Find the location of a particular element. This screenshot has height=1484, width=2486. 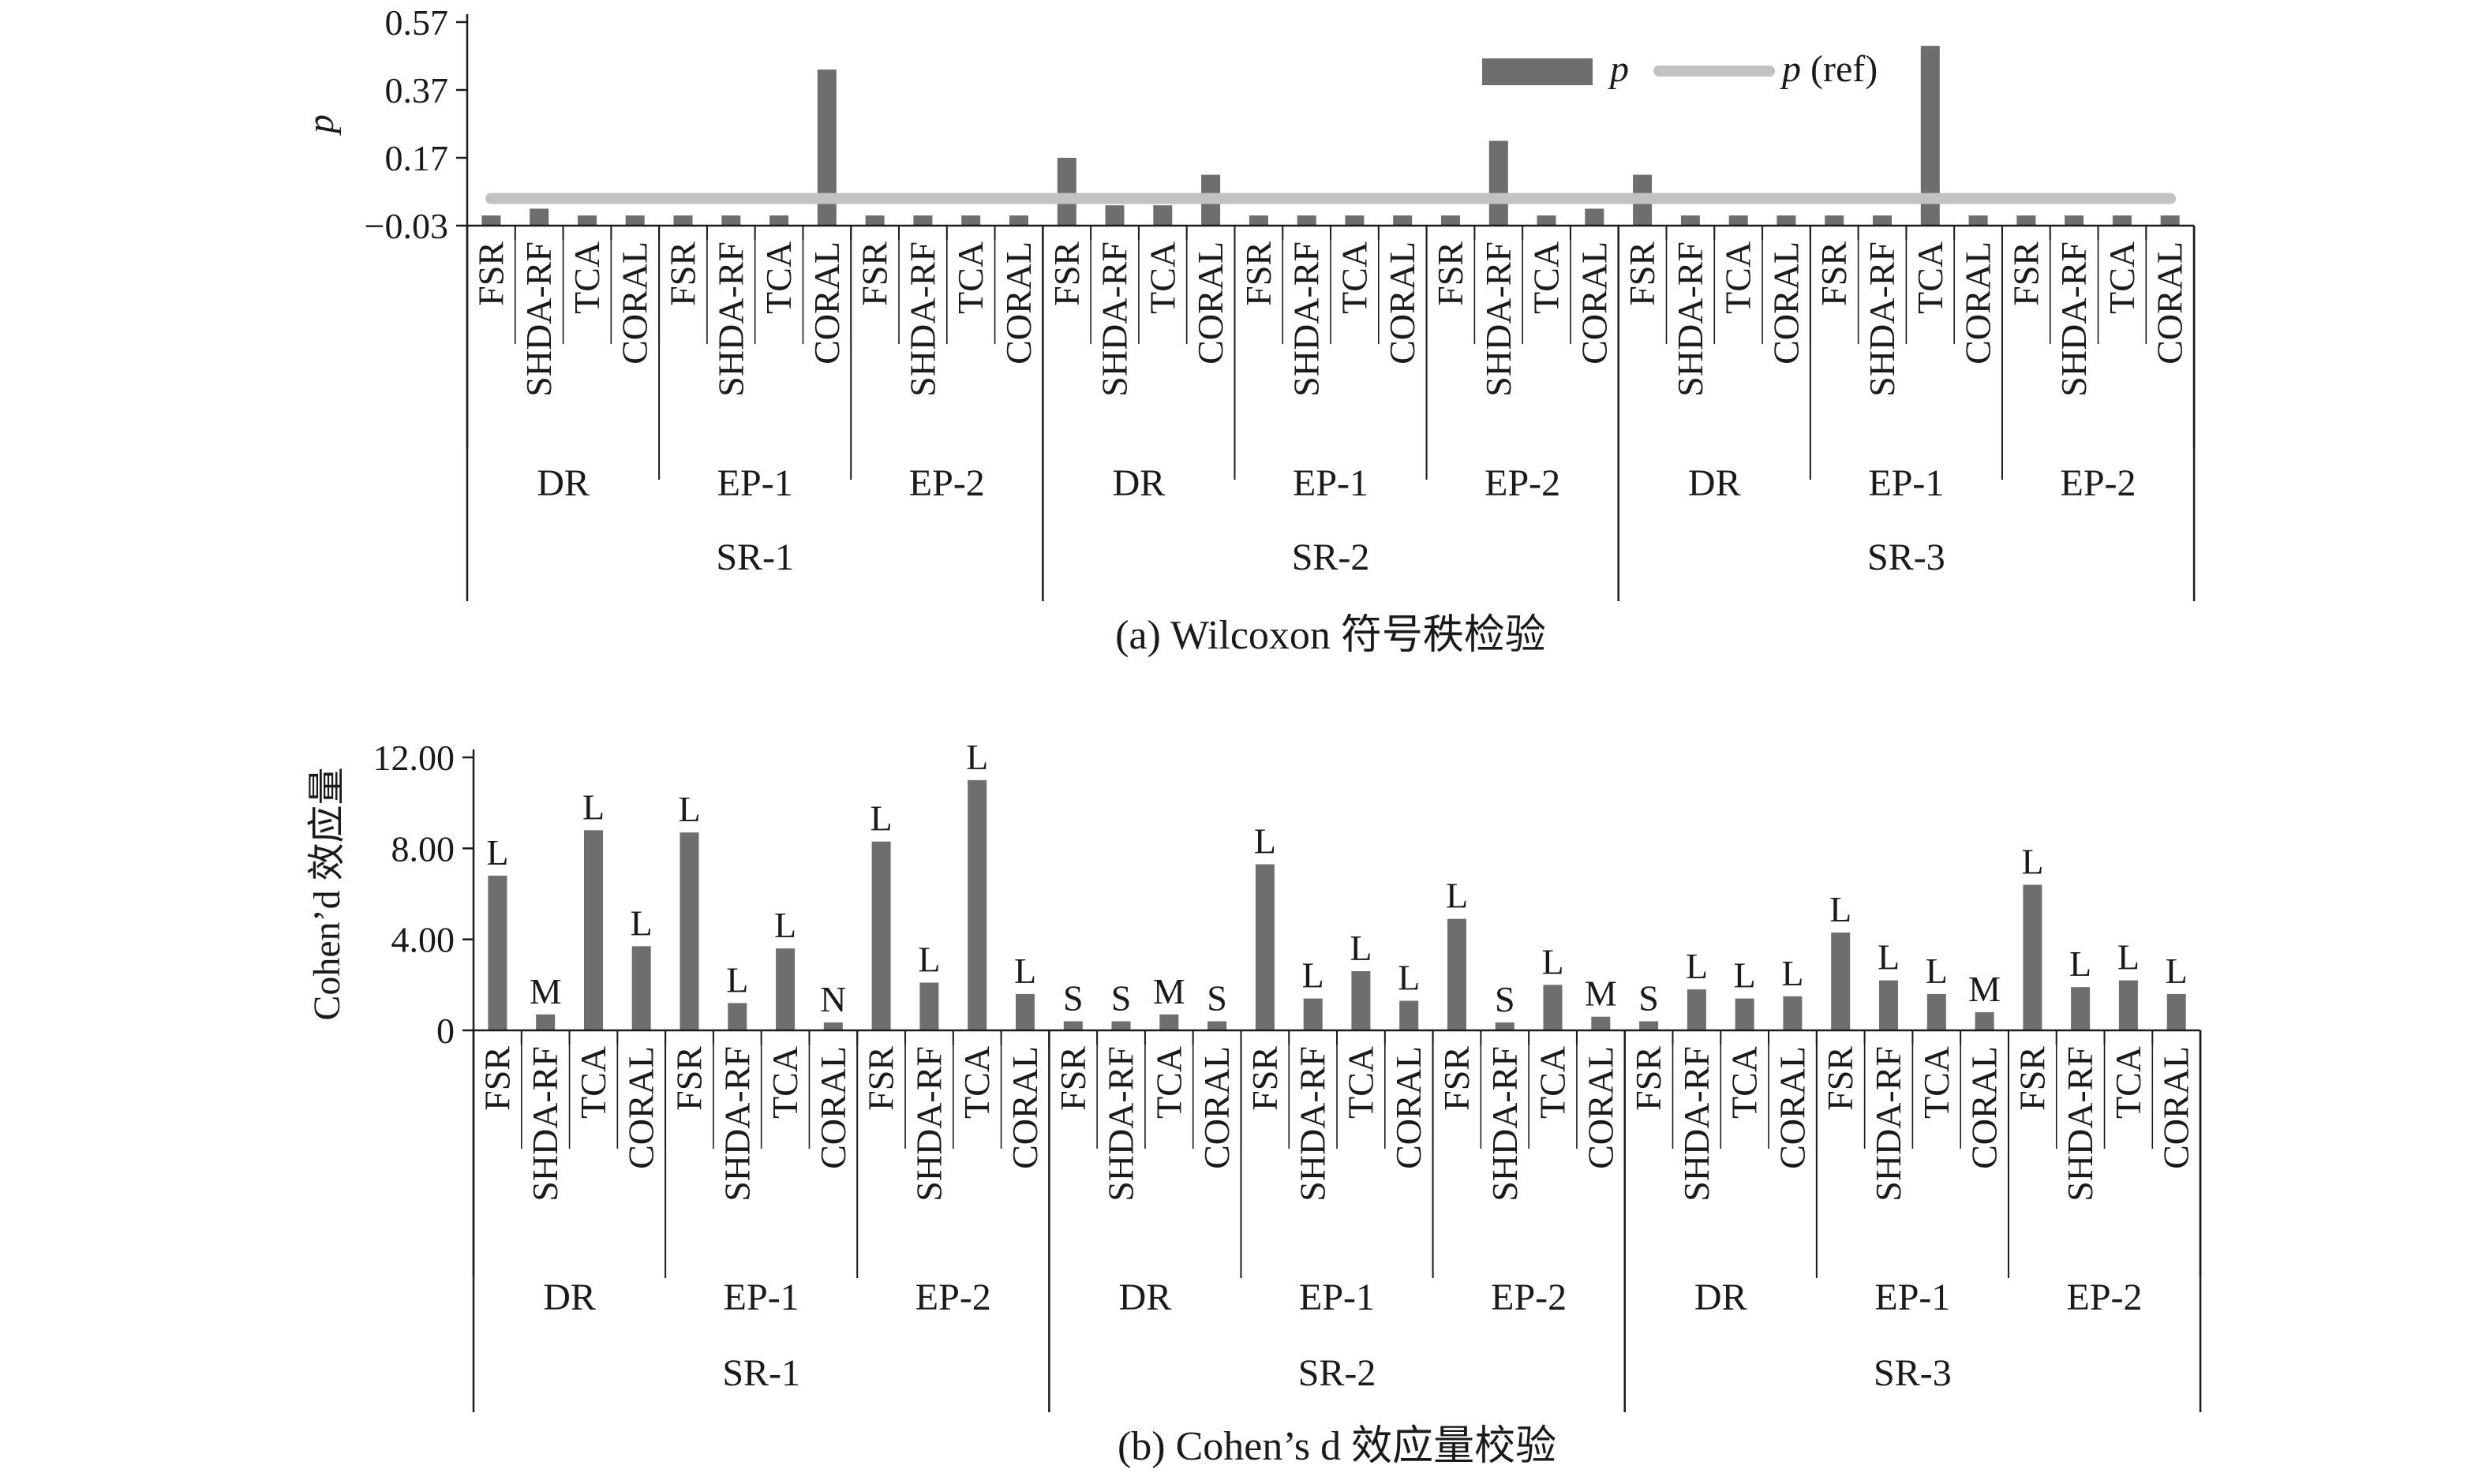

y-tick-label: −0.03 is located at coordinates (406, 226).